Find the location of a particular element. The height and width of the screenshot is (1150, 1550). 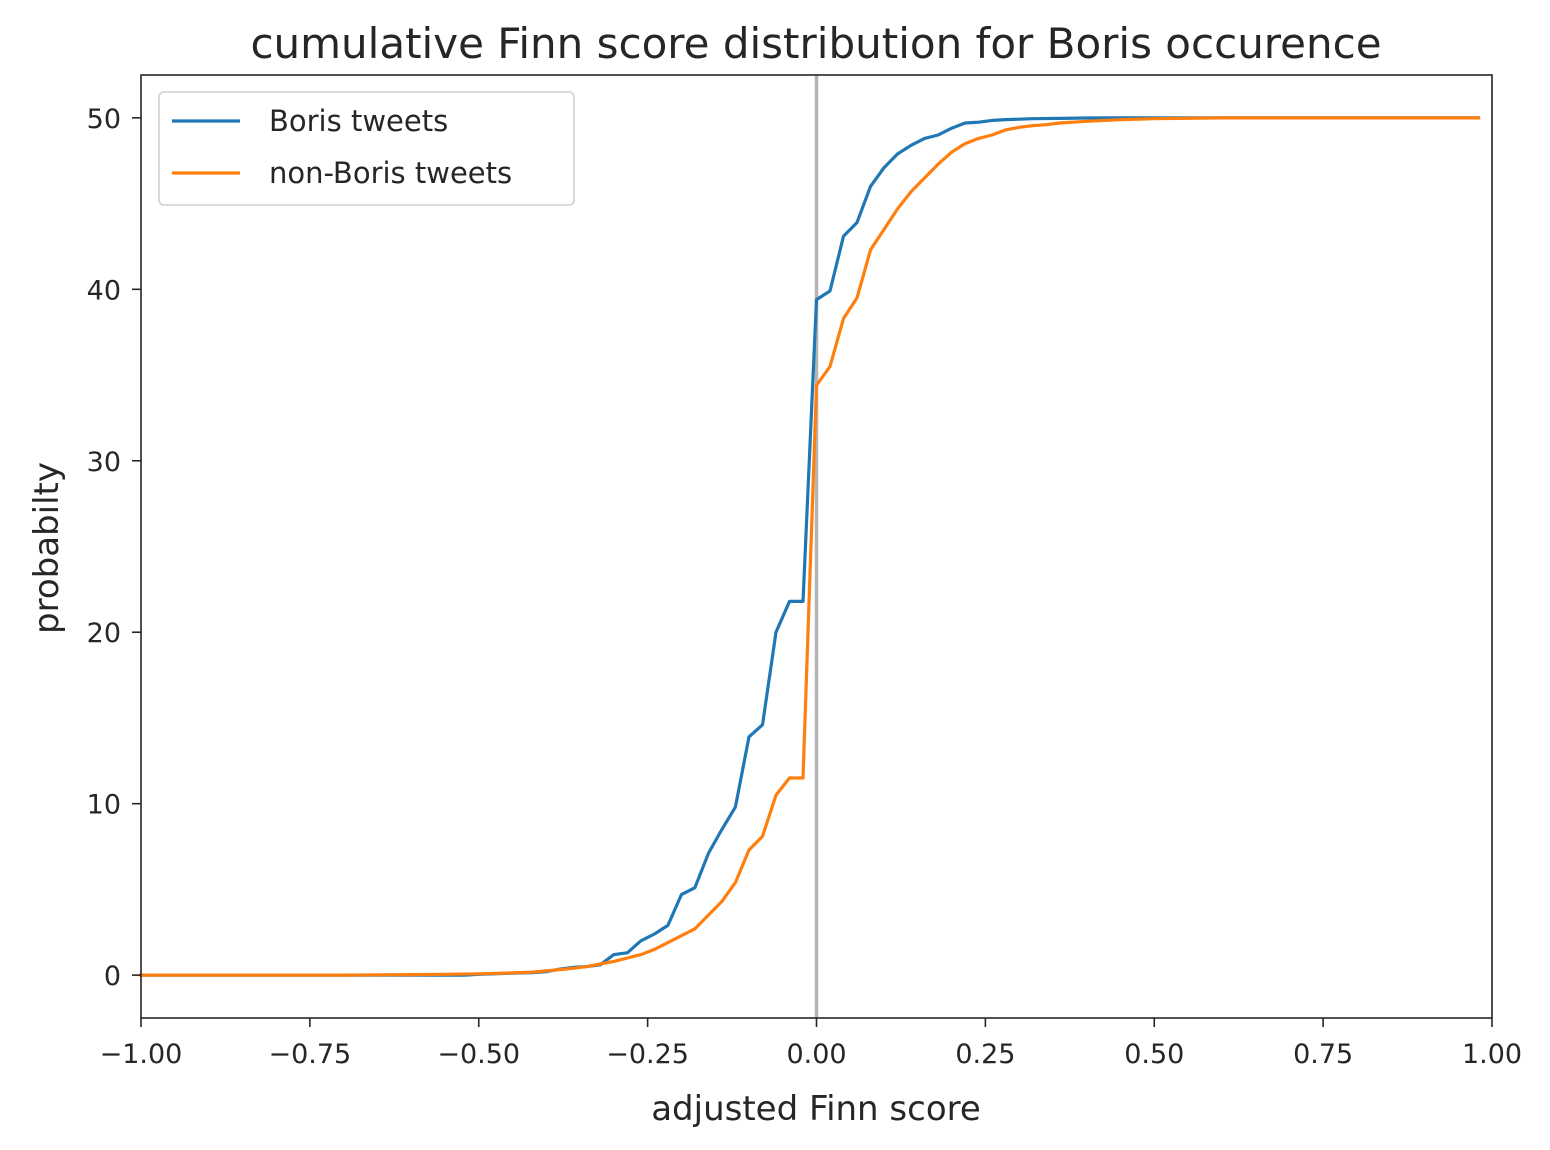

legend-label-boris-tweets: Boris tweets is located at coordinates (358, 121).